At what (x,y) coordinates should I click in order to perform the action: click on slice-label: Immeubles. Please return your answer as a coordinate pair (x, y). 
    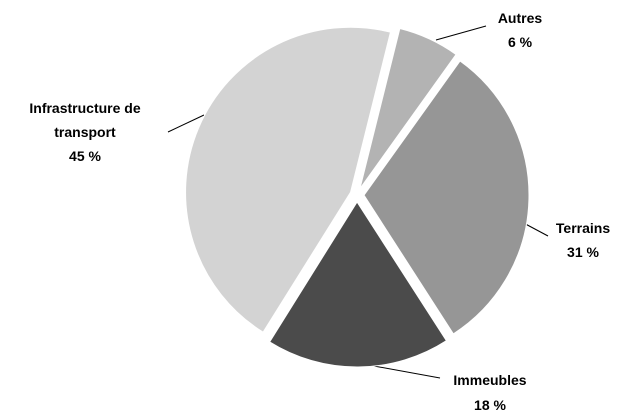
    Looking at the image, I should click on (490, 380).